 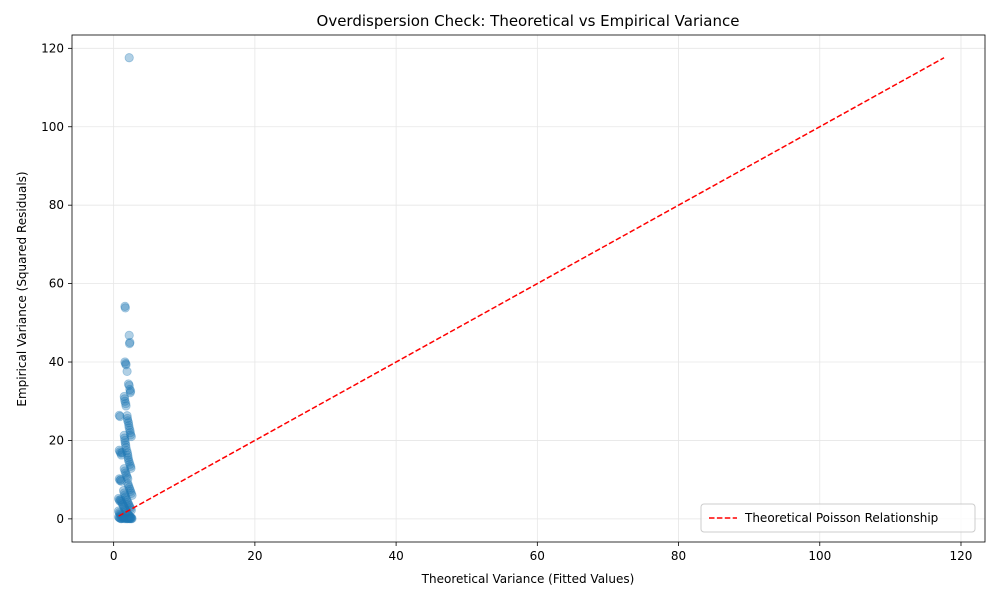 I want to click on x-axis-label: Theoretical Variance (Fitted Values), so click(x=528, y=579).